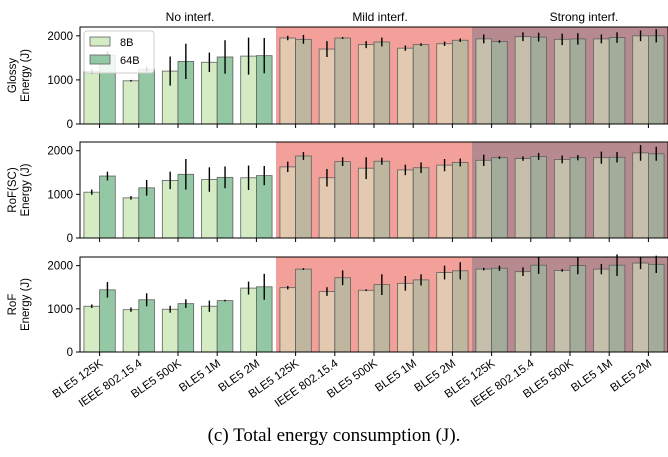 This screenshot has width=668, height=457. What do you see at coordinates (13, 190) in the screenshot?
I see `y-axis-label: RoF(SC)` at bounding box center [13, 190].